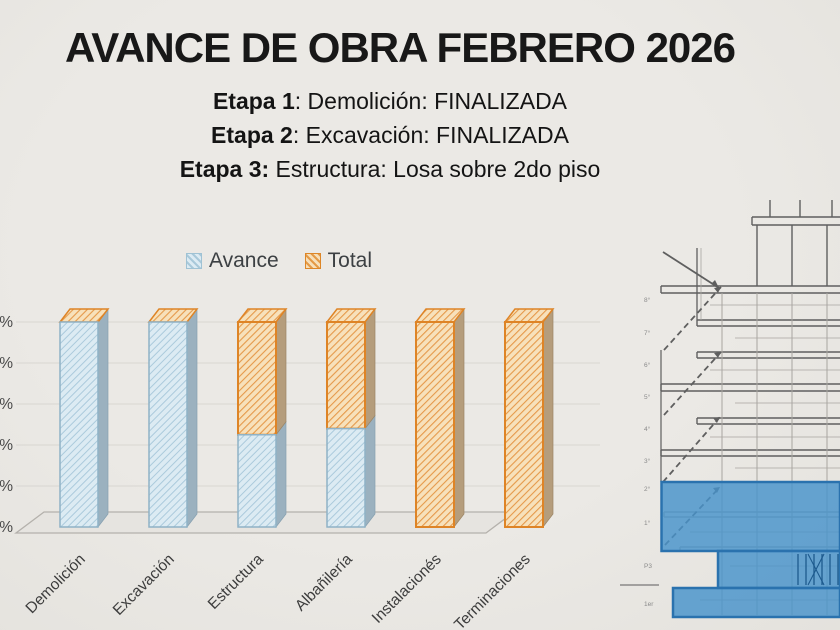 Image resolution: width=840 pixels, height=630 pixels. I want to click on legend-item-total: Total, so click(338, 261).